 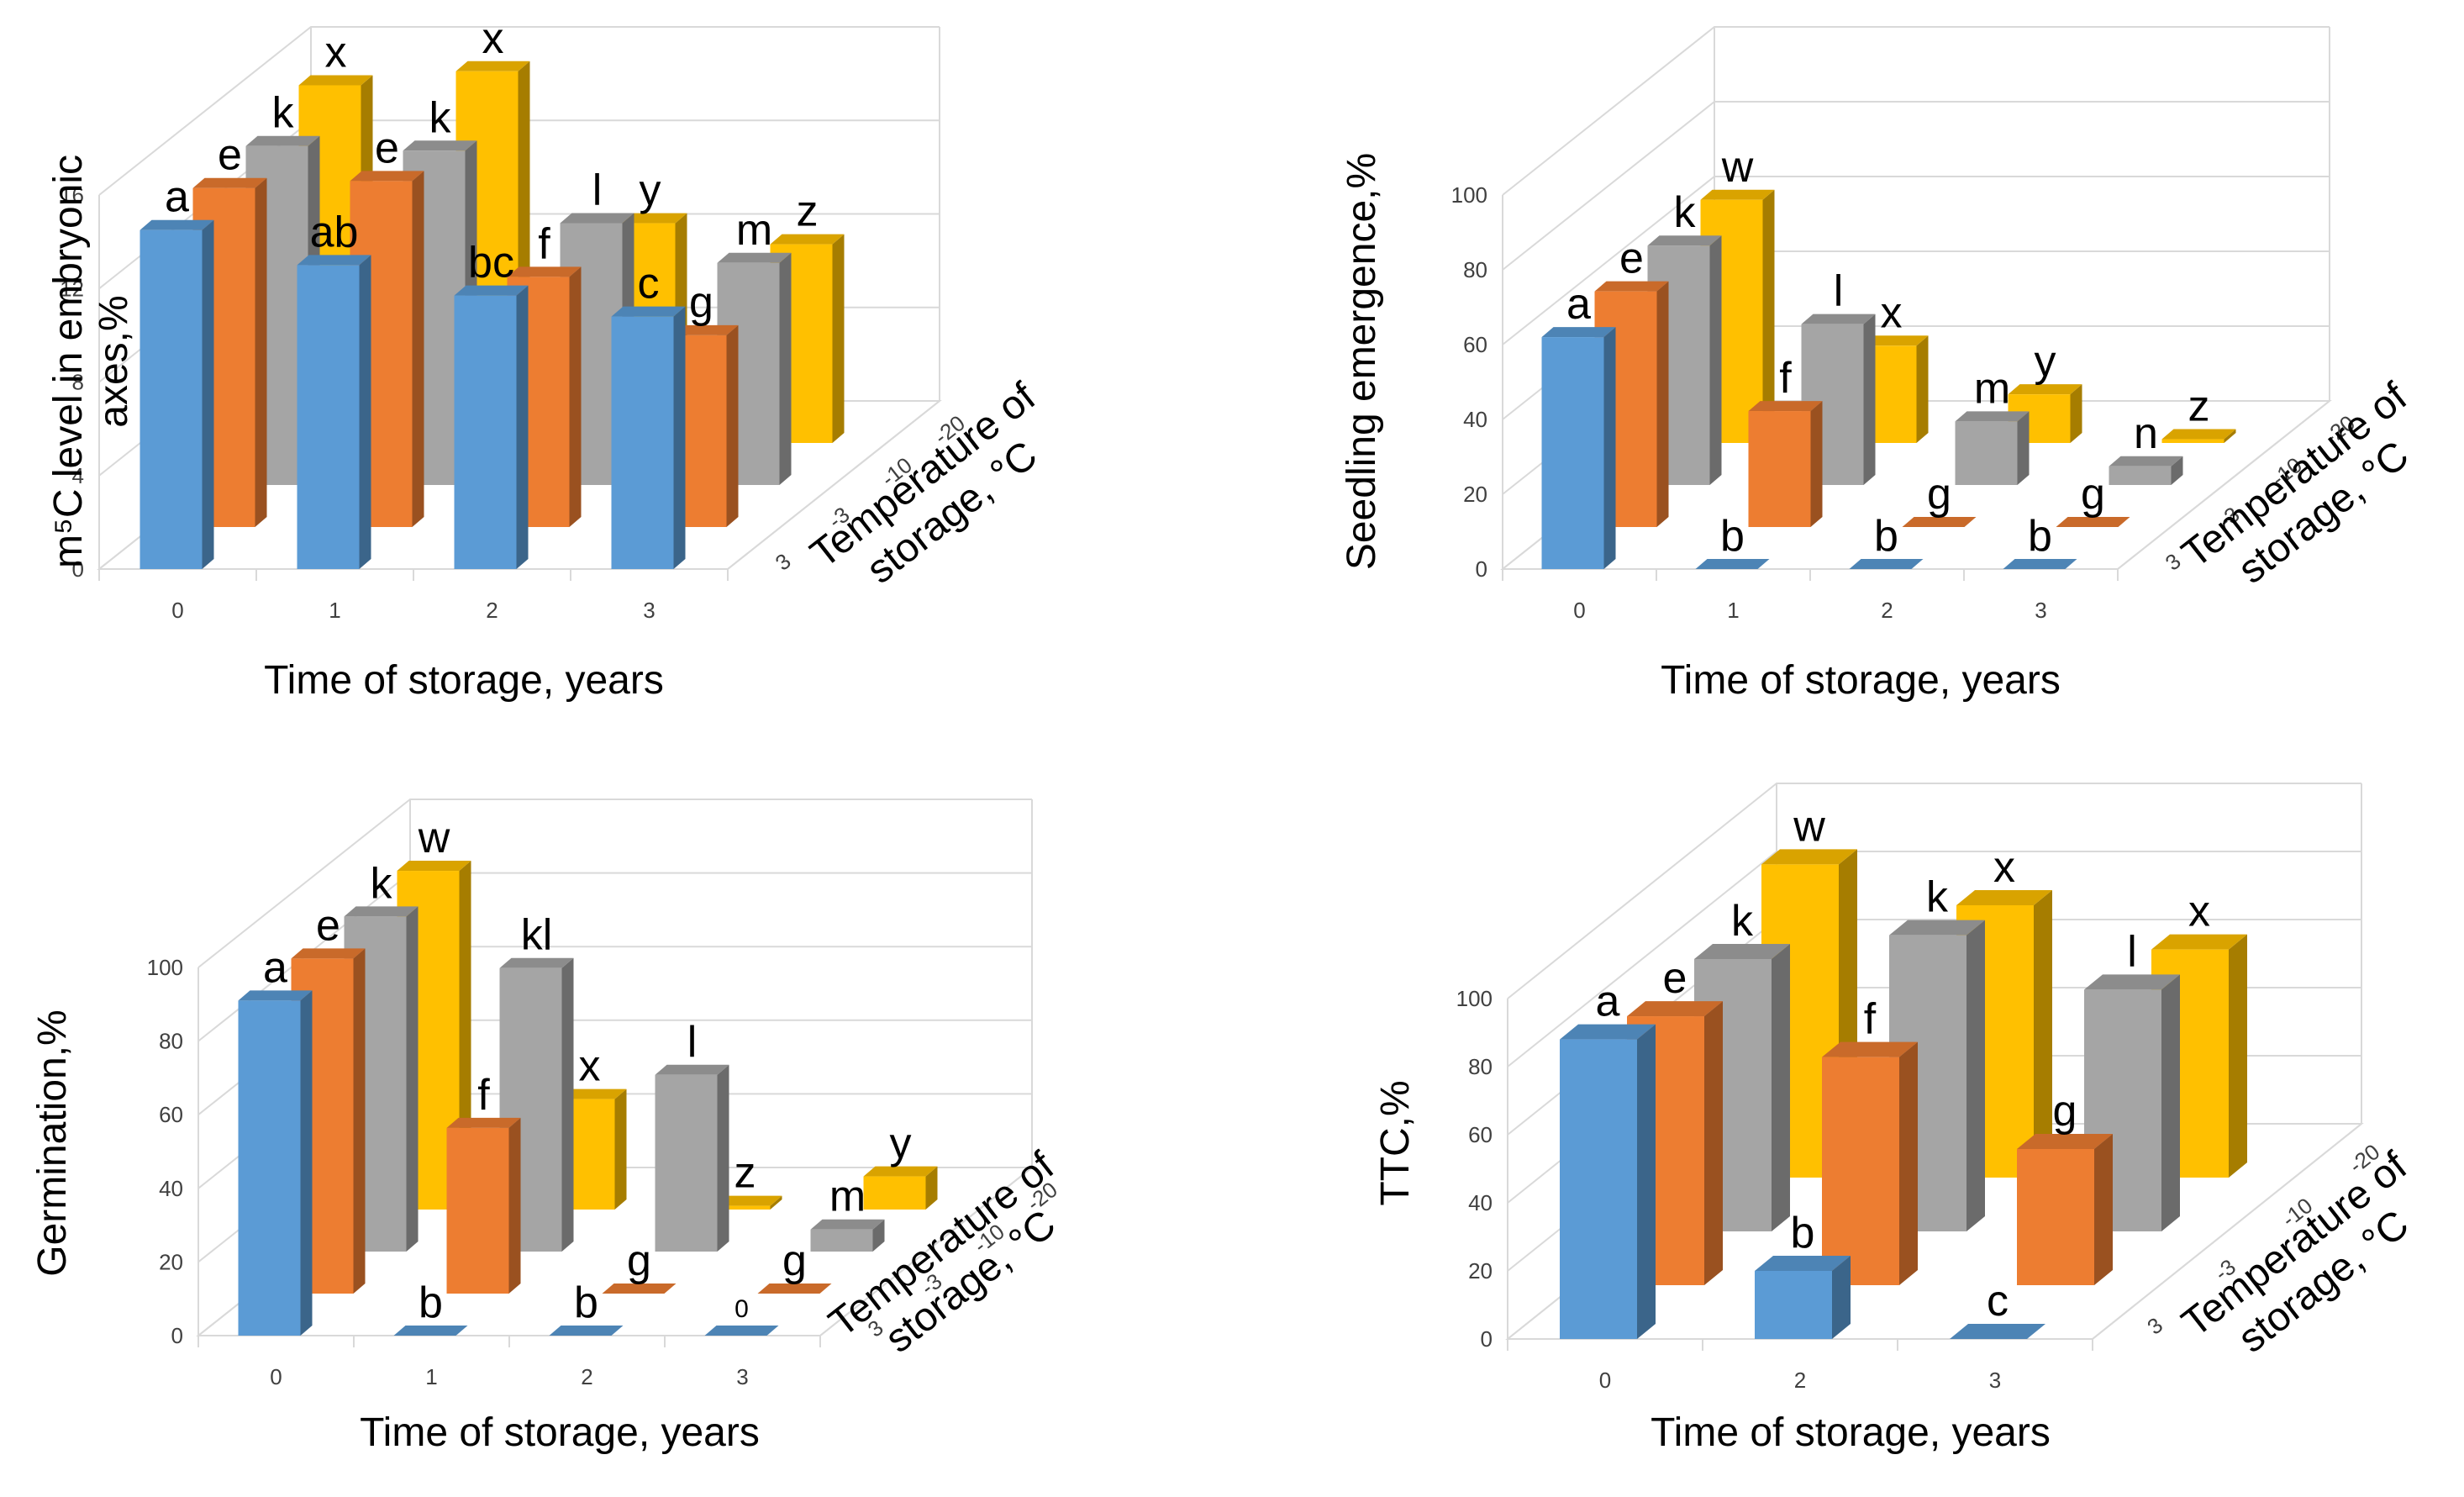 I want to click on bar-0-3-1: ab, so click(x=334, y=389).